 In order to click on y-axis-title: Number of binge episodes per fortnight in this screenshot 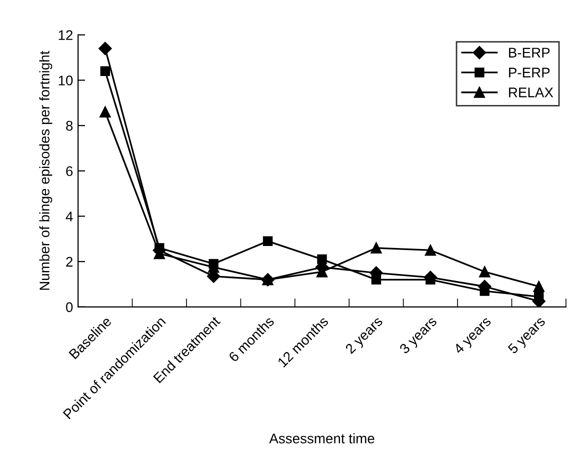, I will do `click(45, 170)`.